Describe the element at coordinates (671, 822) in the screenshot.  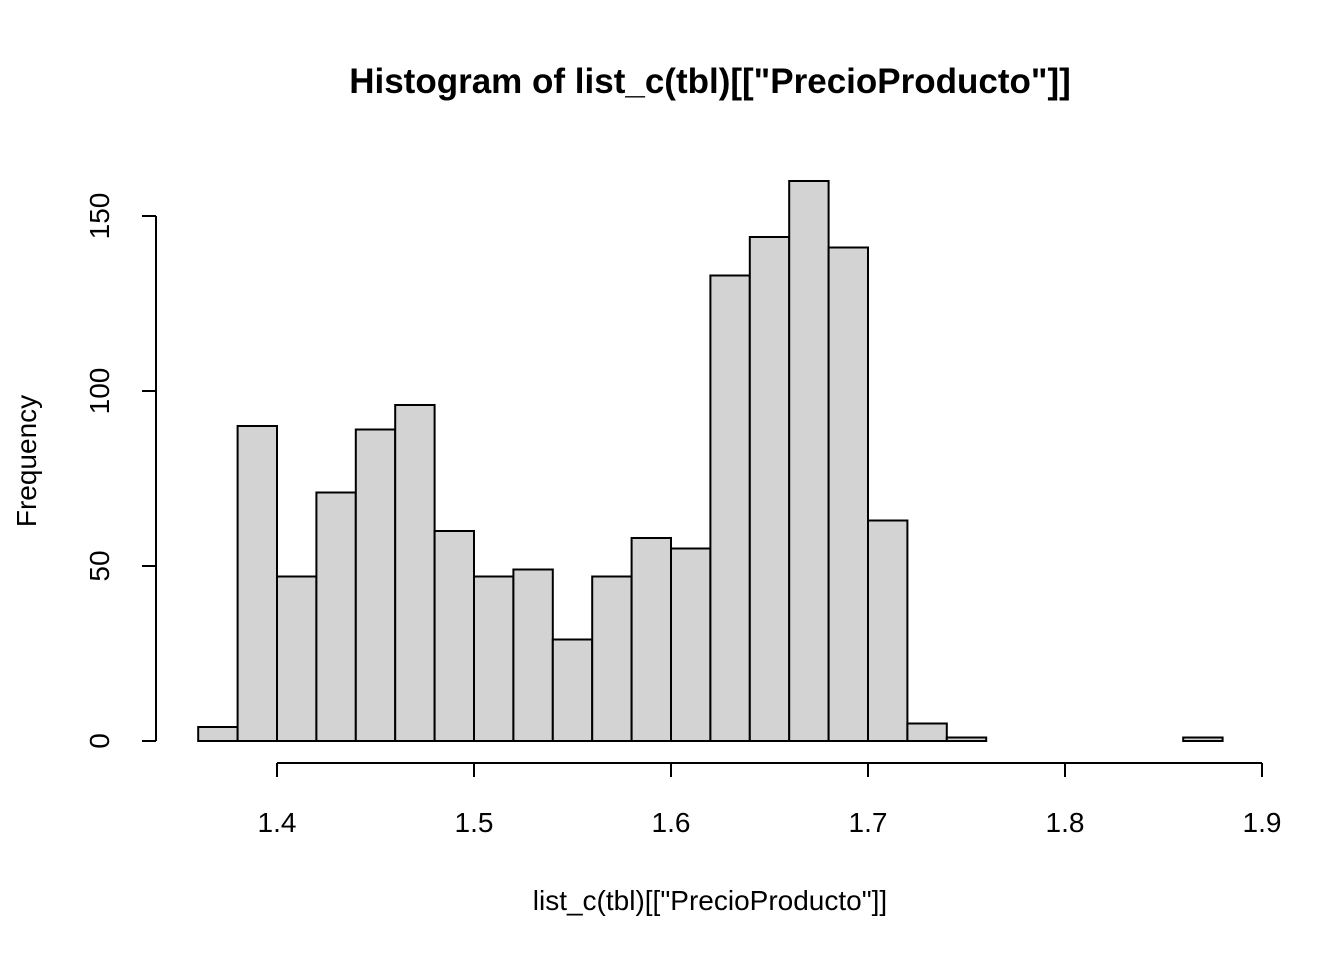
I see `x-tick-label: 1.6` at that location.